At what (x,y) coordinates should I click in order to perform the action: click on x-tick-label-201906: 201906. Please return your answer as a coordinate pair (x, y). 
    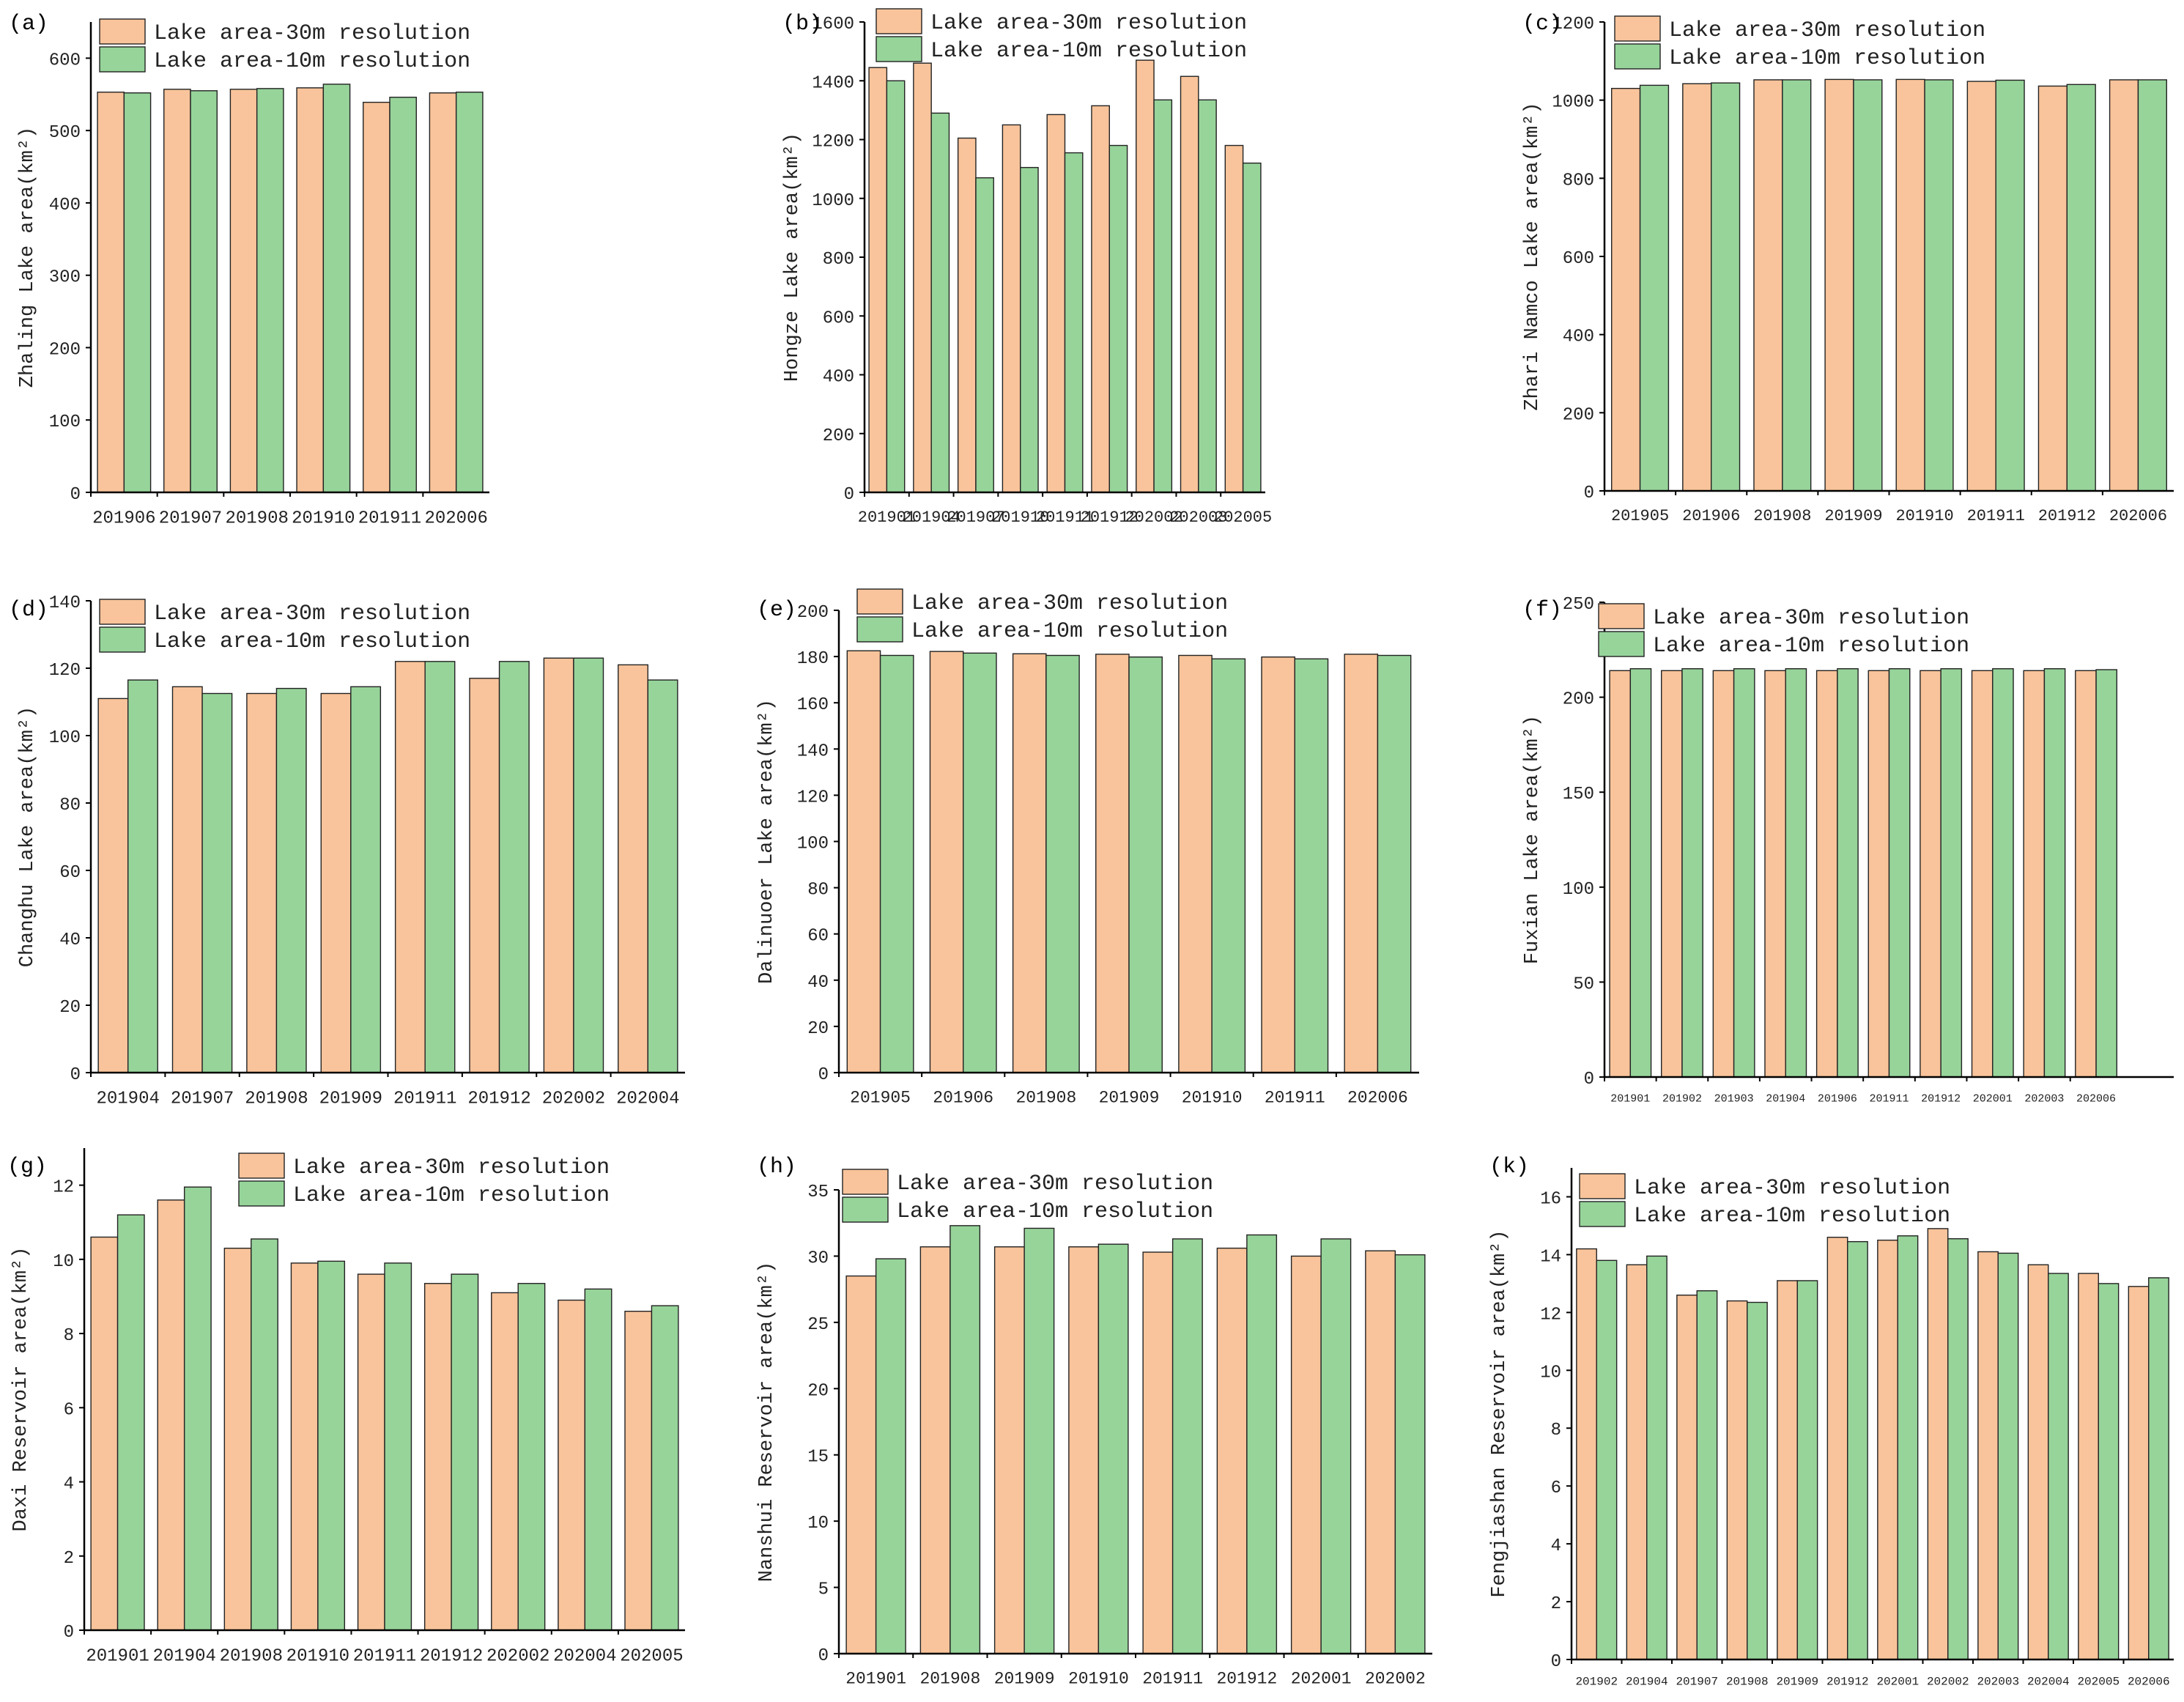
    Looking at the image, I should click on (123, 519).